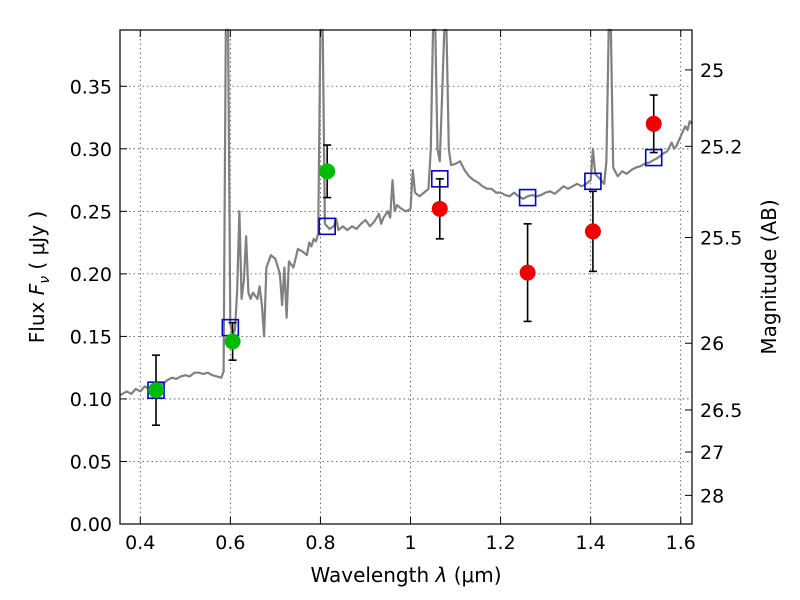 Image resolution: width=800 pixels, height=600 pixels. I want to click on y-tick-label: 0.15, so click(91, 337).